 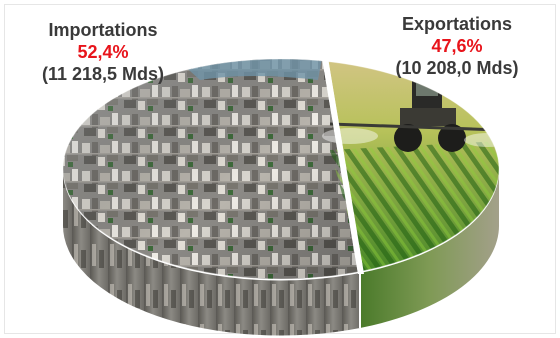 I want to click on exports-percent: 47,6%, so click(x=457, y=45).